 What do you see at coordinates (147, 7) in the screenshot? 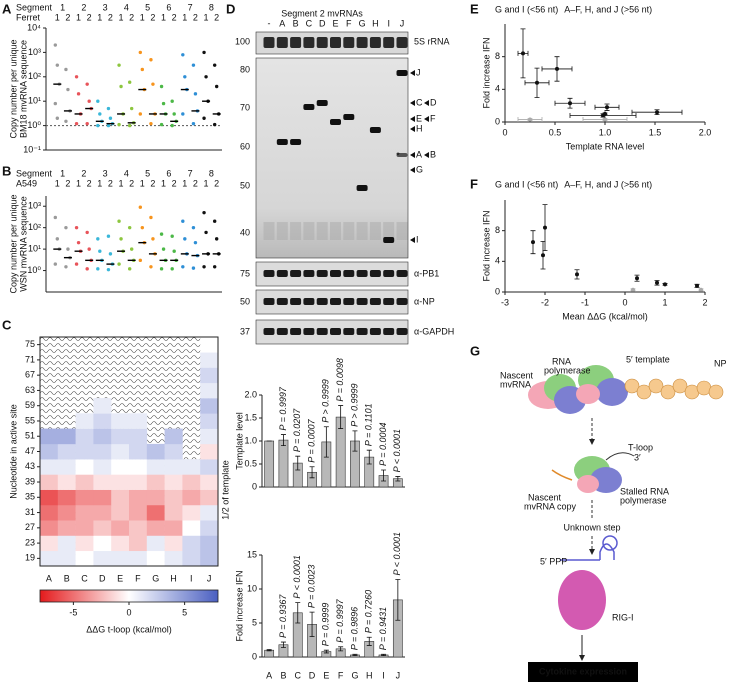
I see `legend-entry: 5` at bounding box center [147, 7].